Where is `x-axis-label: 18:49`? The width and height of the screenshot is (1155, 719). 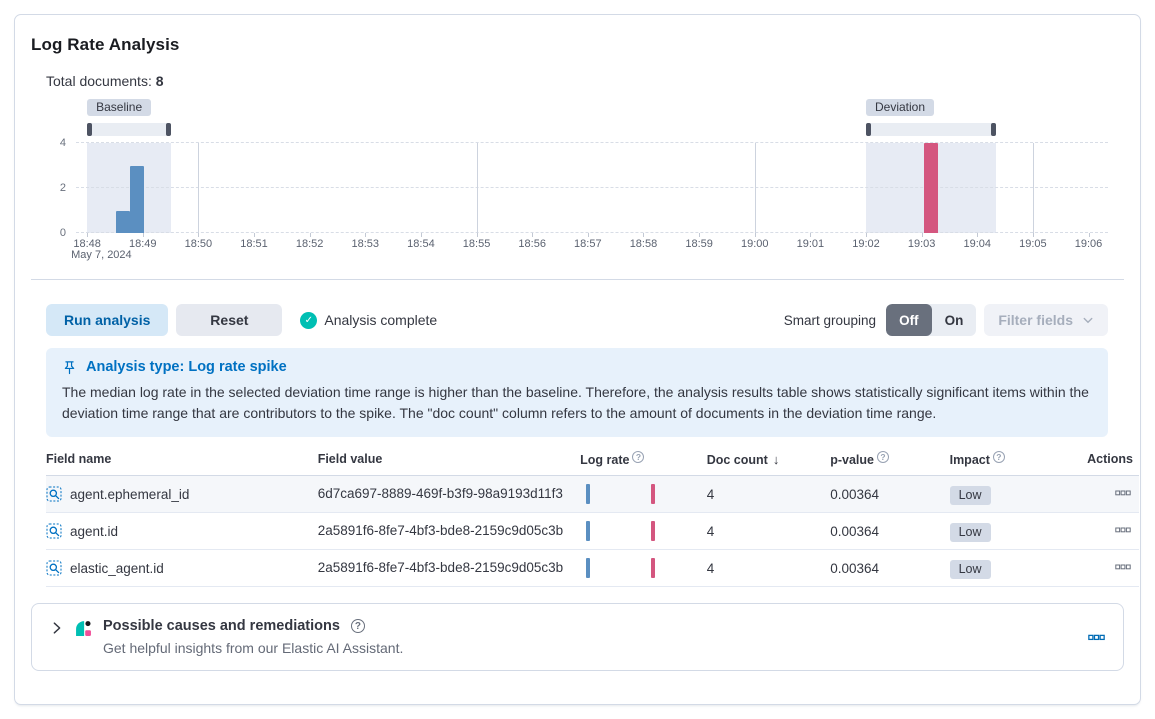 x-axis-label: 18:49 is located at coordinates (142, 244).